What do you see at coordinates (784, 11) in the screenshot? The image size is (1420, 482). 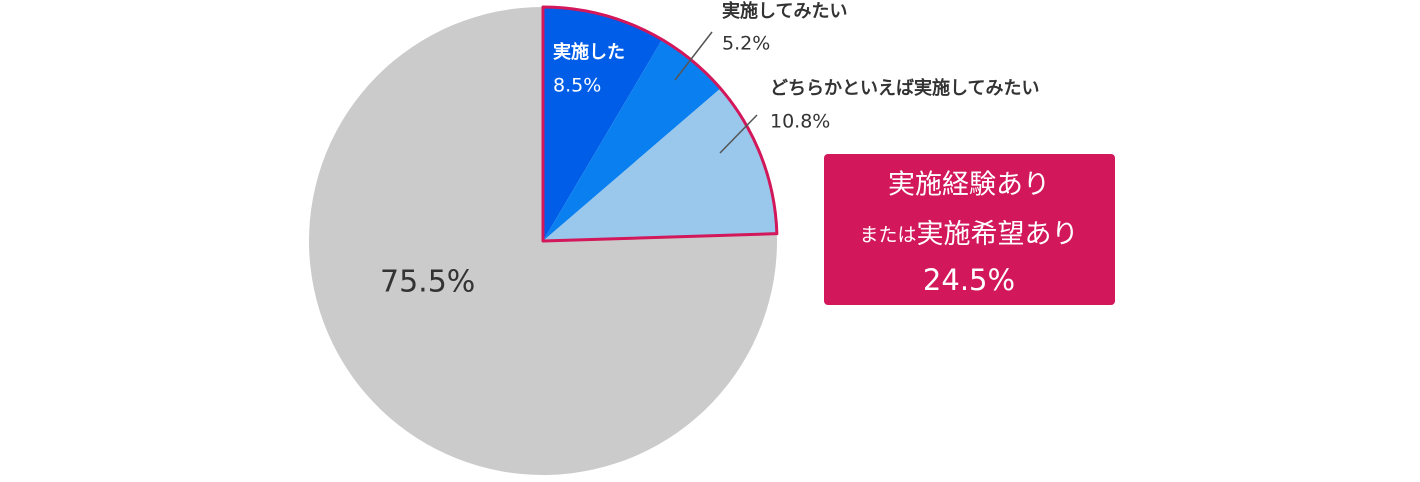 I see `slice-label: 実施してみたい` at bounding box center [784, 11].